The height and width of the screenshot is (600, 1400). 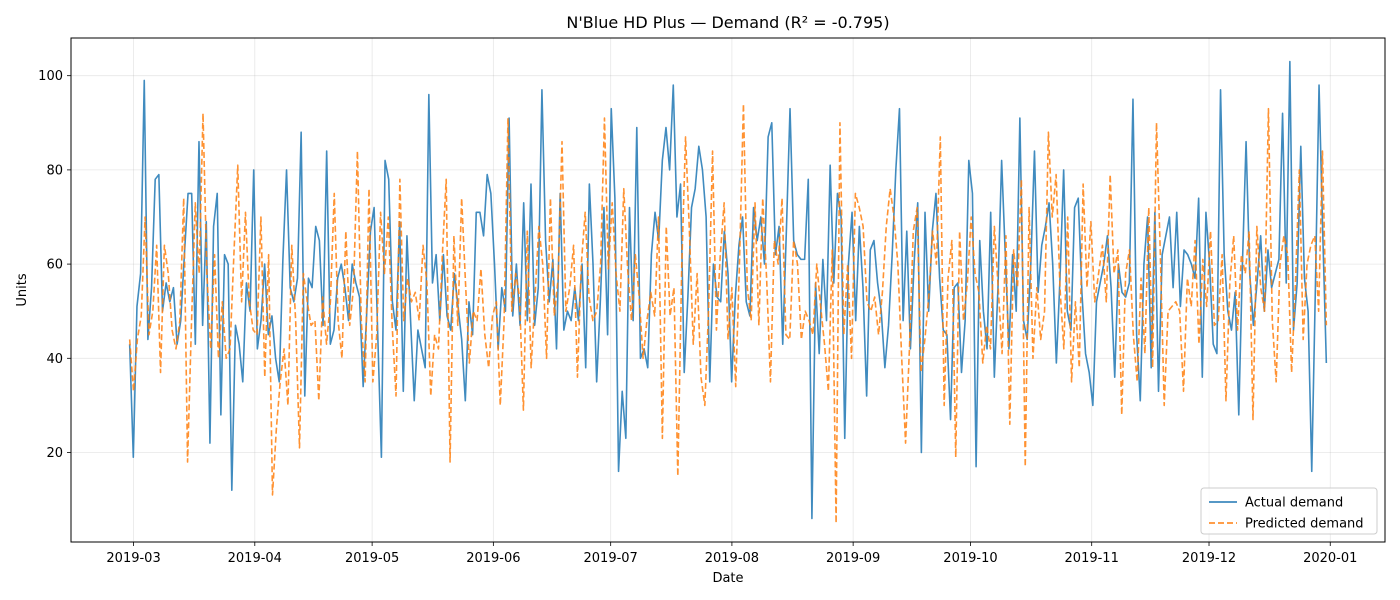 What do you see at coordinates (970, 558) in the screenshot?
I see `x-tick-label: 2019-10` at bounding box center [970, 558].